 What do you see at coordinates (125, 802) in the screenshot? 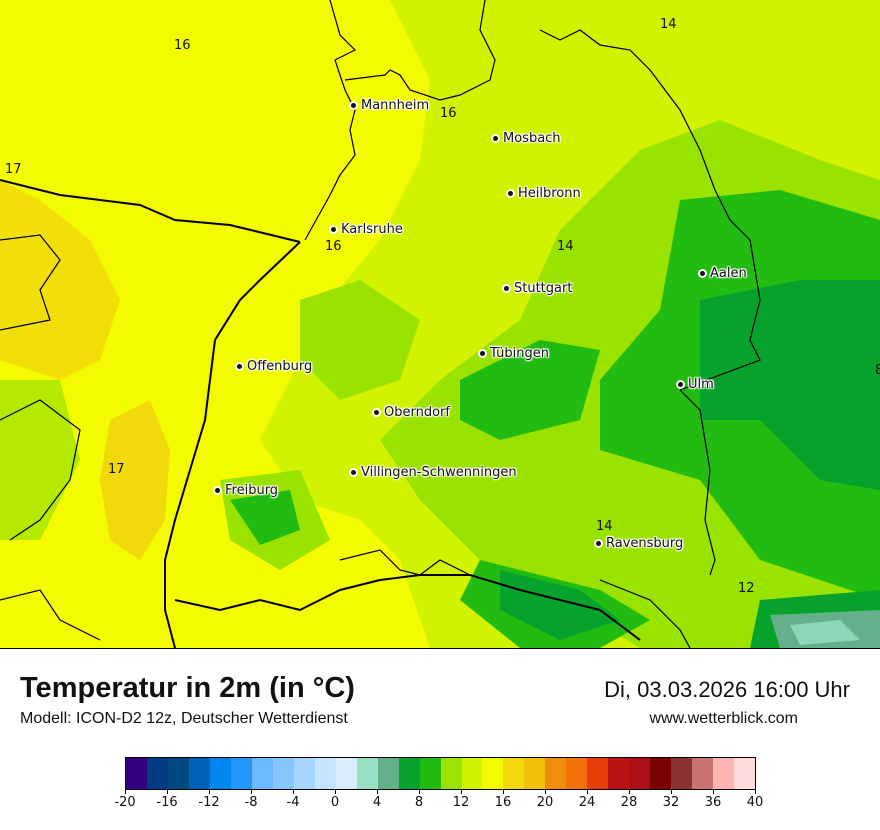
I see `colorbar-tick-label: -20` at bounding box center [125, 802].